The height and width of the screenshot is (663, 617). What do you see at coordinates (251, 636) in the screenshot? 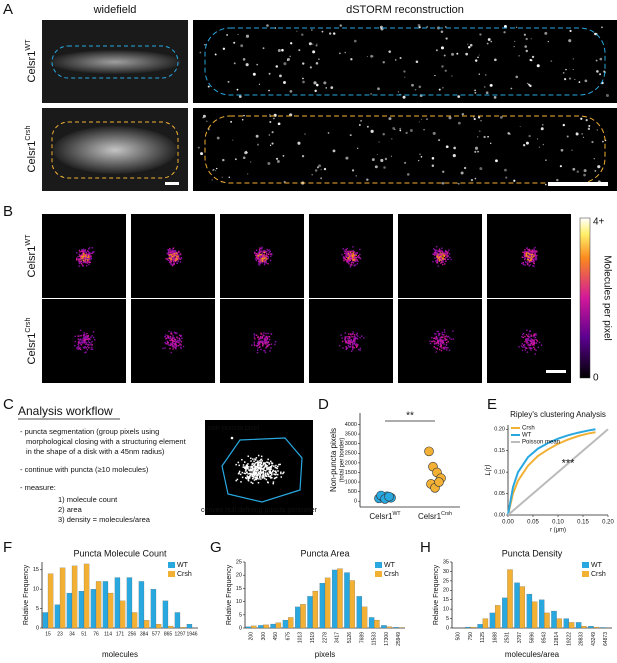
I see `x-tick-label: 200` at bounding box center [251, 636].